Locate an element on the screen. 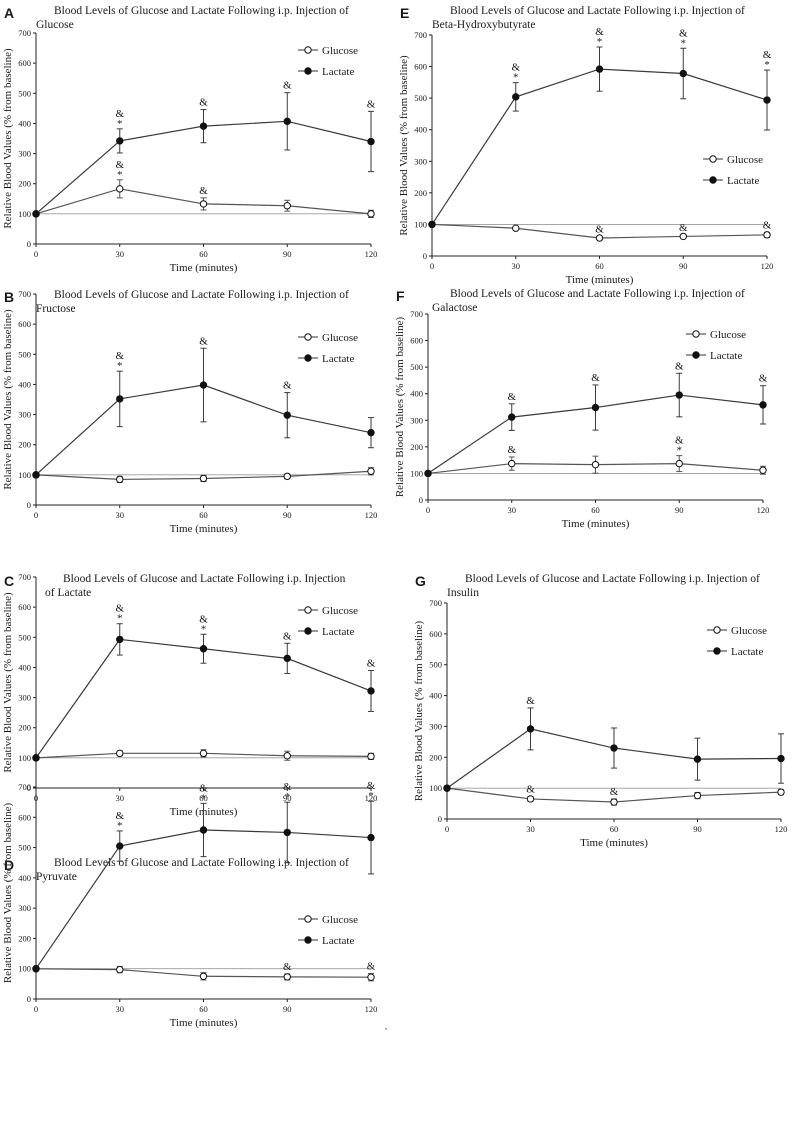 The height and width of the screenshot is (1140, 793). y-tick-label: 0 is located at coordinates (440, 819).